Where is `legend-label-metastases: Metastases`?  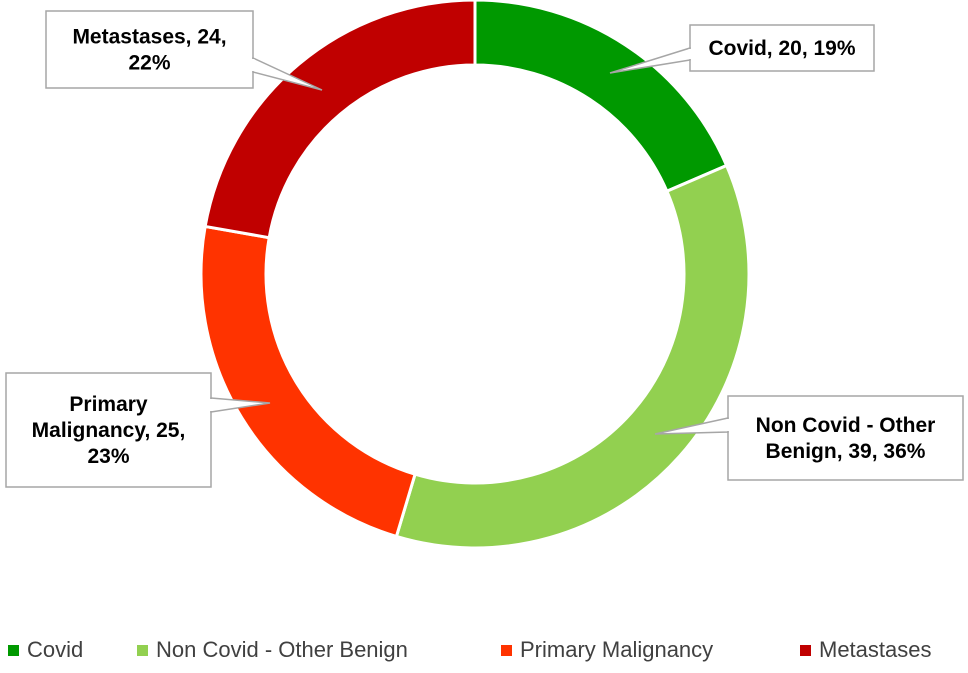
legend-label-metastases: Metastases is located at coordinates (875, 649).